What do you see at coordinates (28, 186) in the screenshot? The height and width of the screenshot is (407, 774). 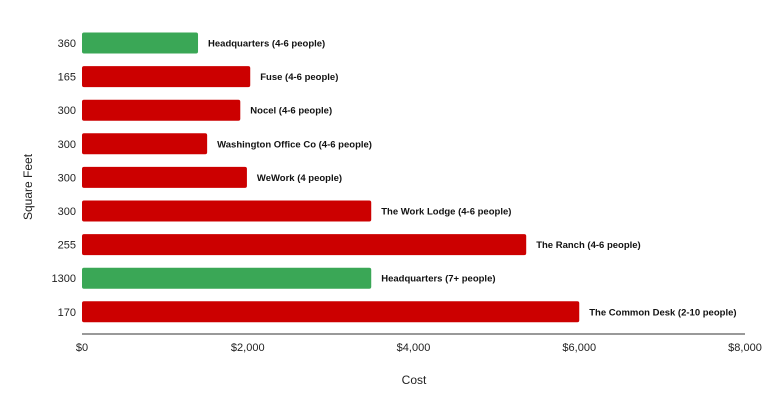 I see `y-axis-title: Square Feet` at bounding box center [28, 186].